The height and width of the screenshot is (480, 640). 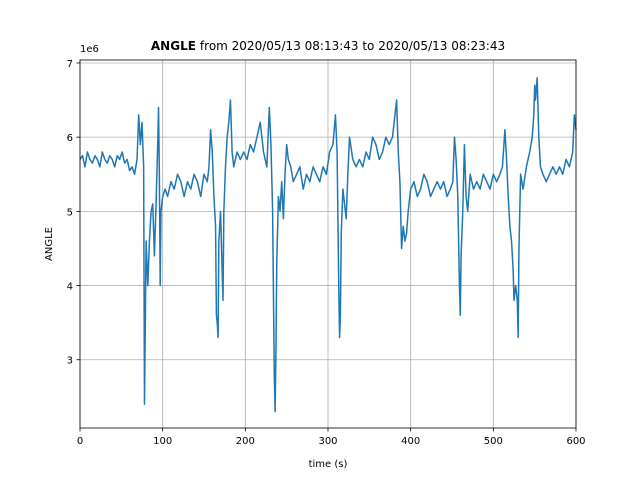 I want to click on x-tick-label: 400, so click(x=410, y=441).